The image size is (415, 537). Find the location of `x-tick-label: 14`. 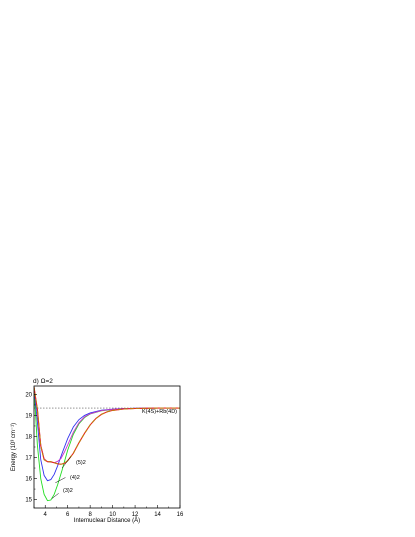

x-tick-label: 14 is located at coordinates (157, 515).